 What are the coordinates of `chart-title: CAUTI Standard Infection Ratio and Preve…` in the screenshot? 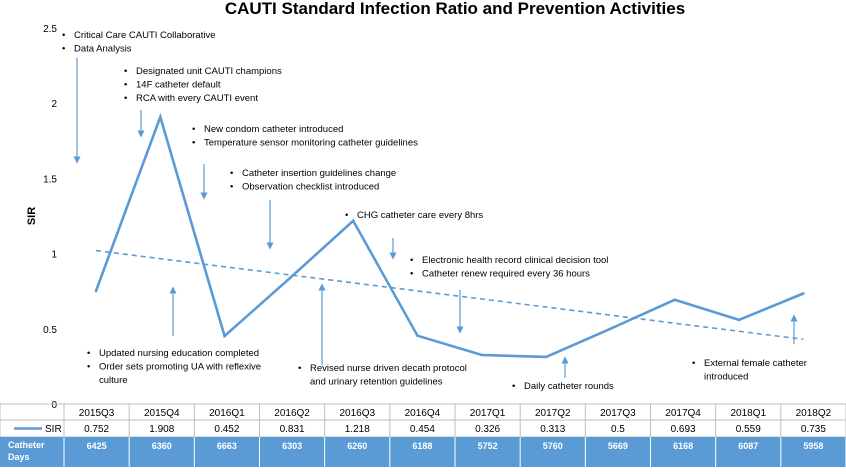 It's located at (455, 9).